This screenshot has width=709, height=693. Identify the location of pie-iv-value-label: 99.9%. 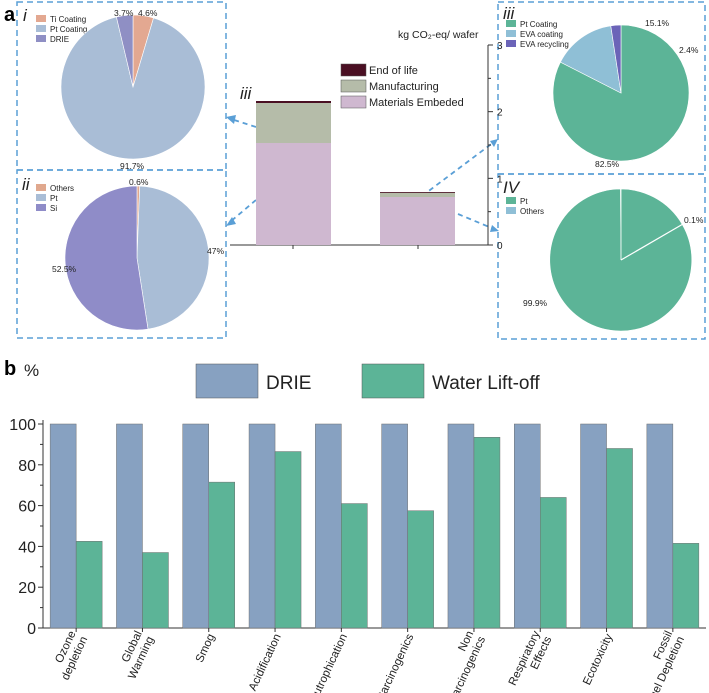
(535, 303).